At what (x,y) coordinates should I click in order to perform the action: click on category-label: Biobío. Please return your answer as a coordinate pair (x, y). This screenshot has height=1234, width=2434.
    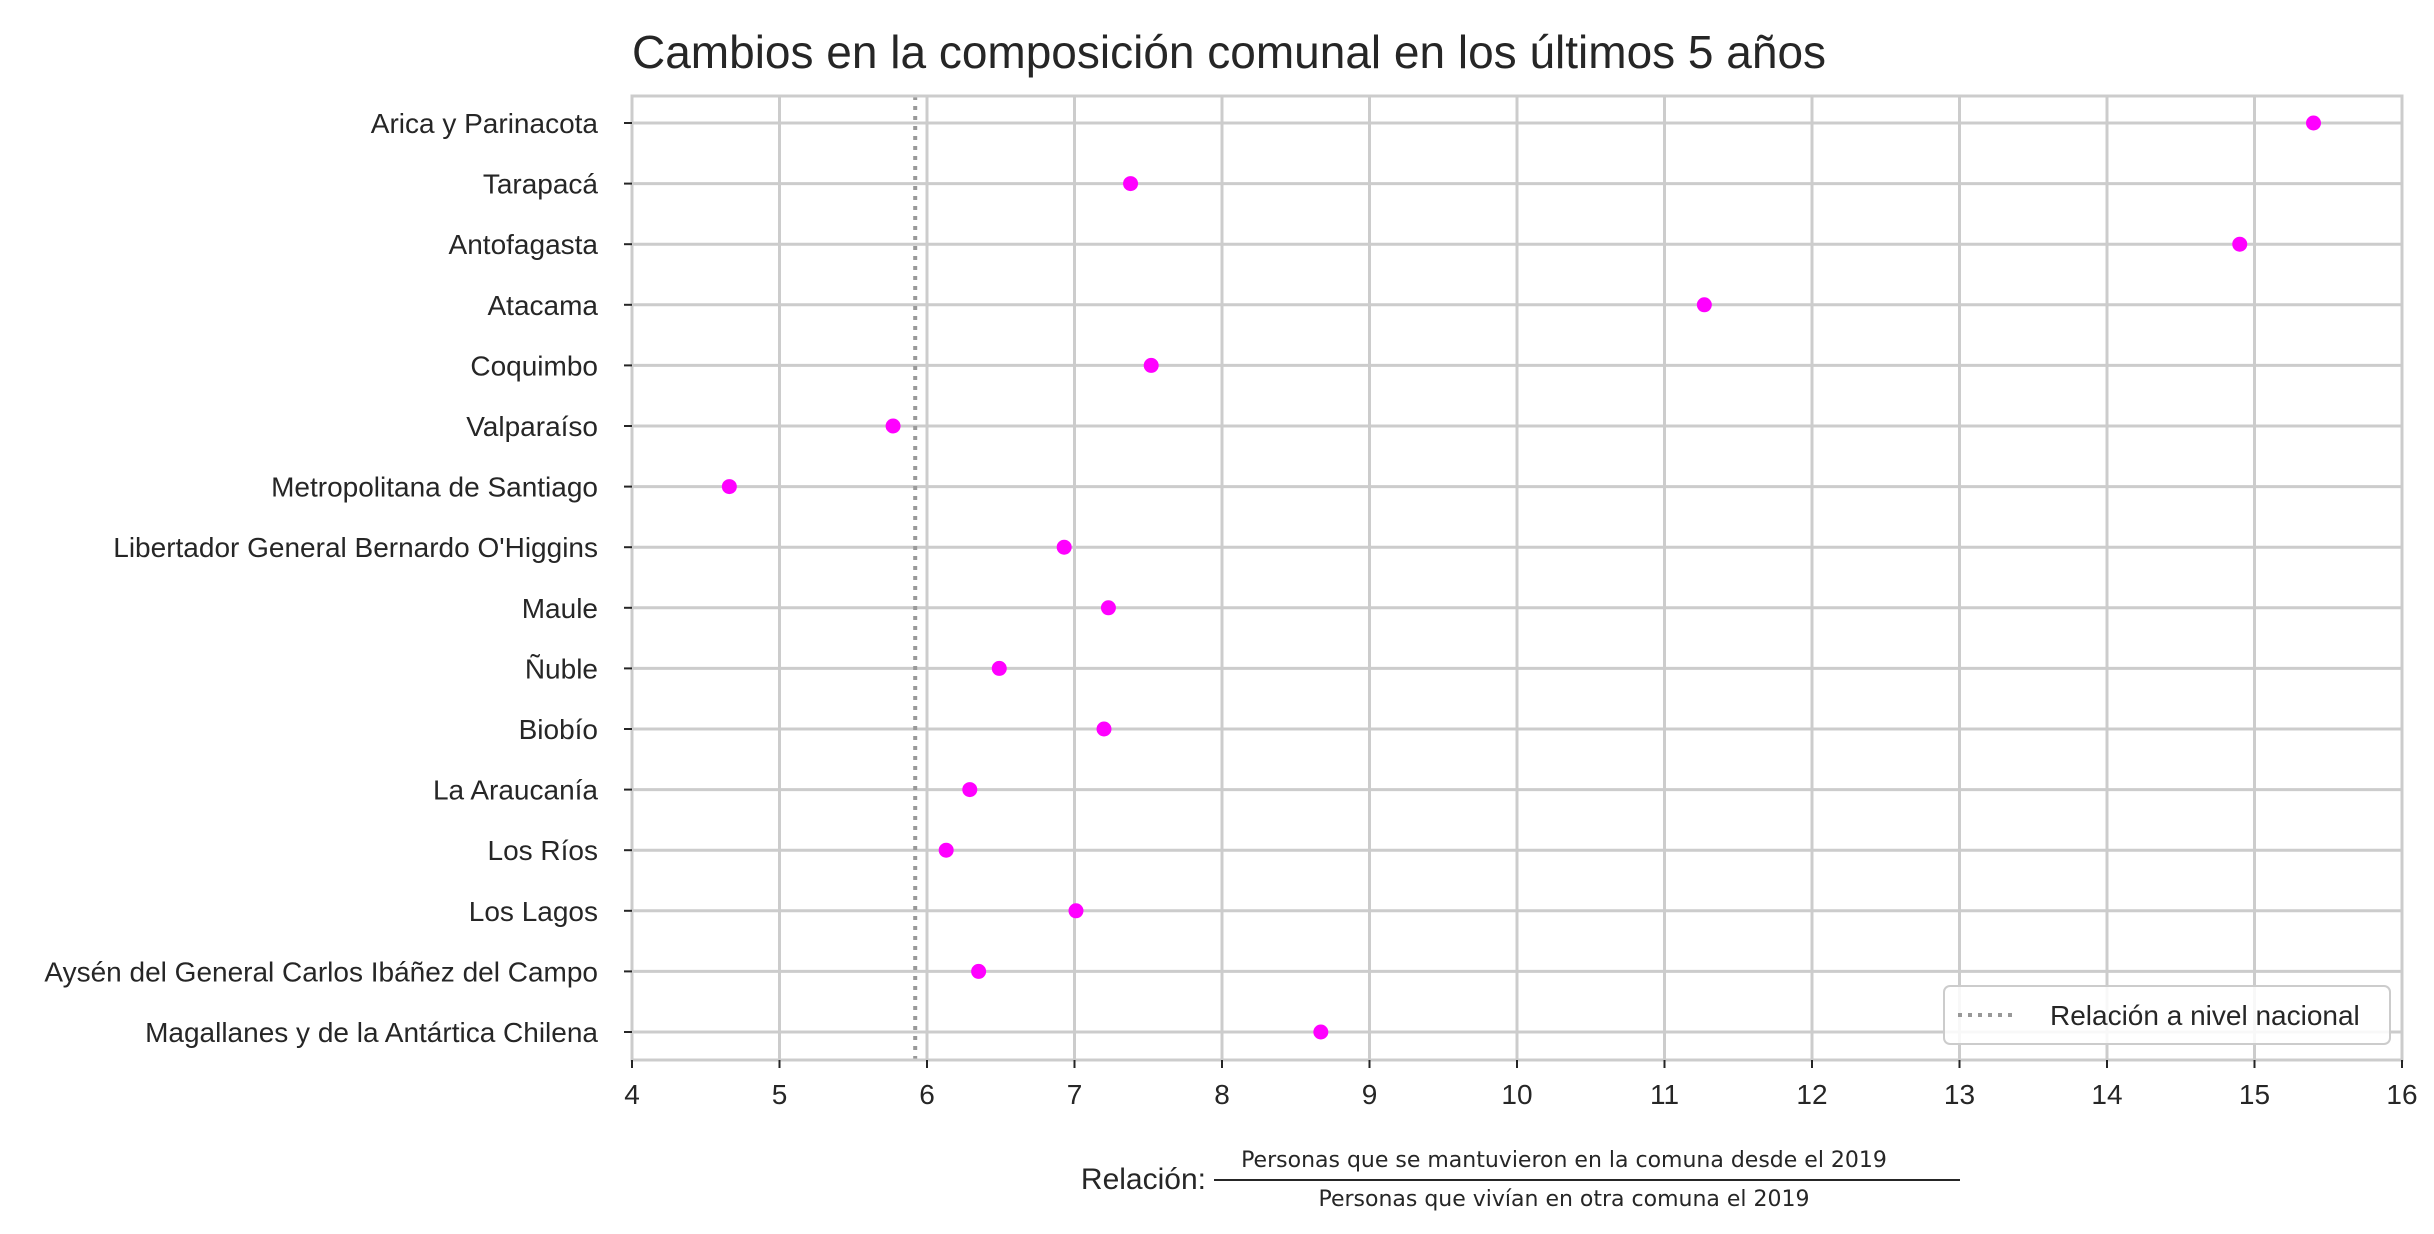
    Looking at the image, I should click on (558, 729).